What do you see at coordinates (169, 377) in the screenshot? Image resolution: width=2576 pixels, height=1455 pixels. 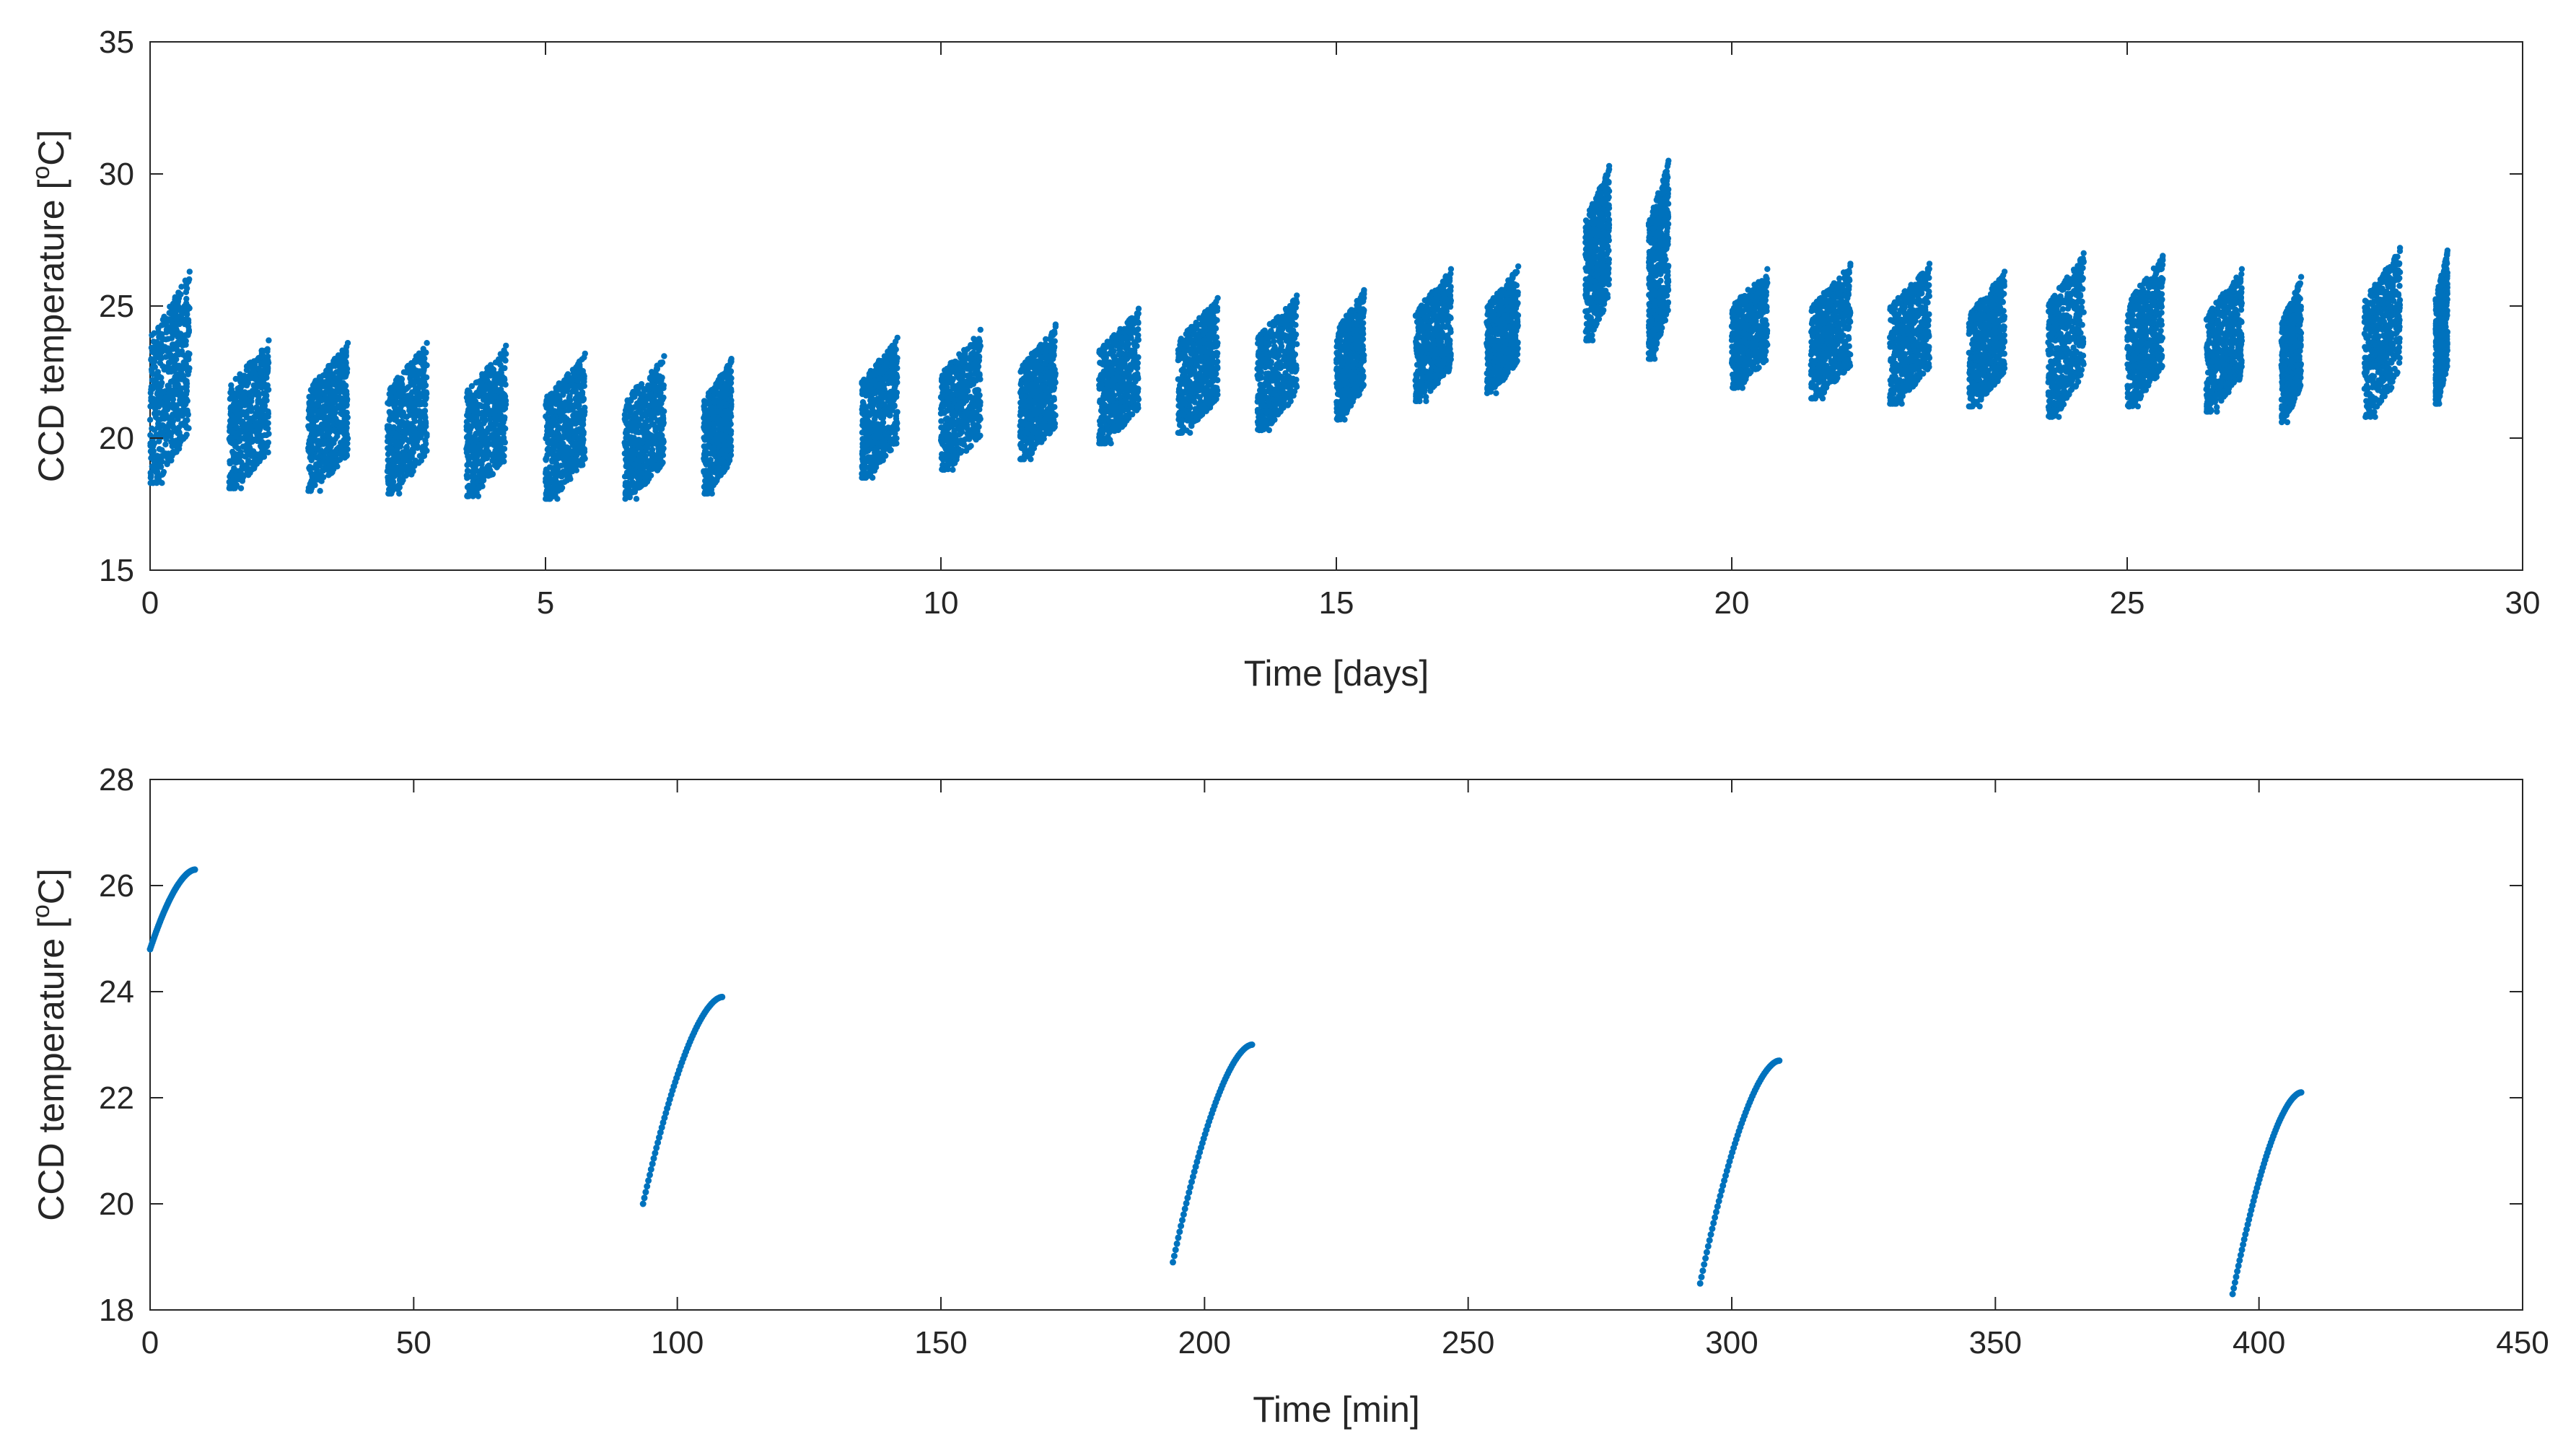 I see `top-segment` at bounding box center [169, 377].